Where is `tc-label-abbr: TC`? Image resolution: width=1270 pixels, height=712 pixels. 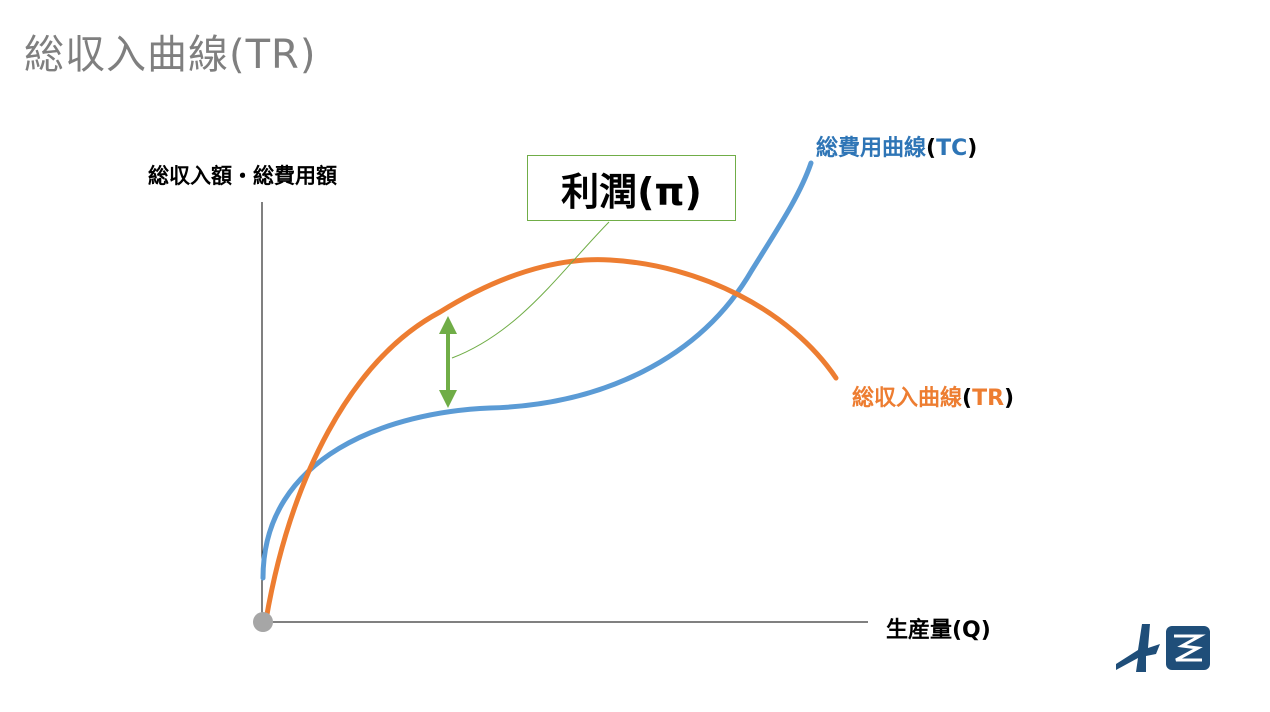
tc-label-abbr: TC is located at coordinates (952, 148).